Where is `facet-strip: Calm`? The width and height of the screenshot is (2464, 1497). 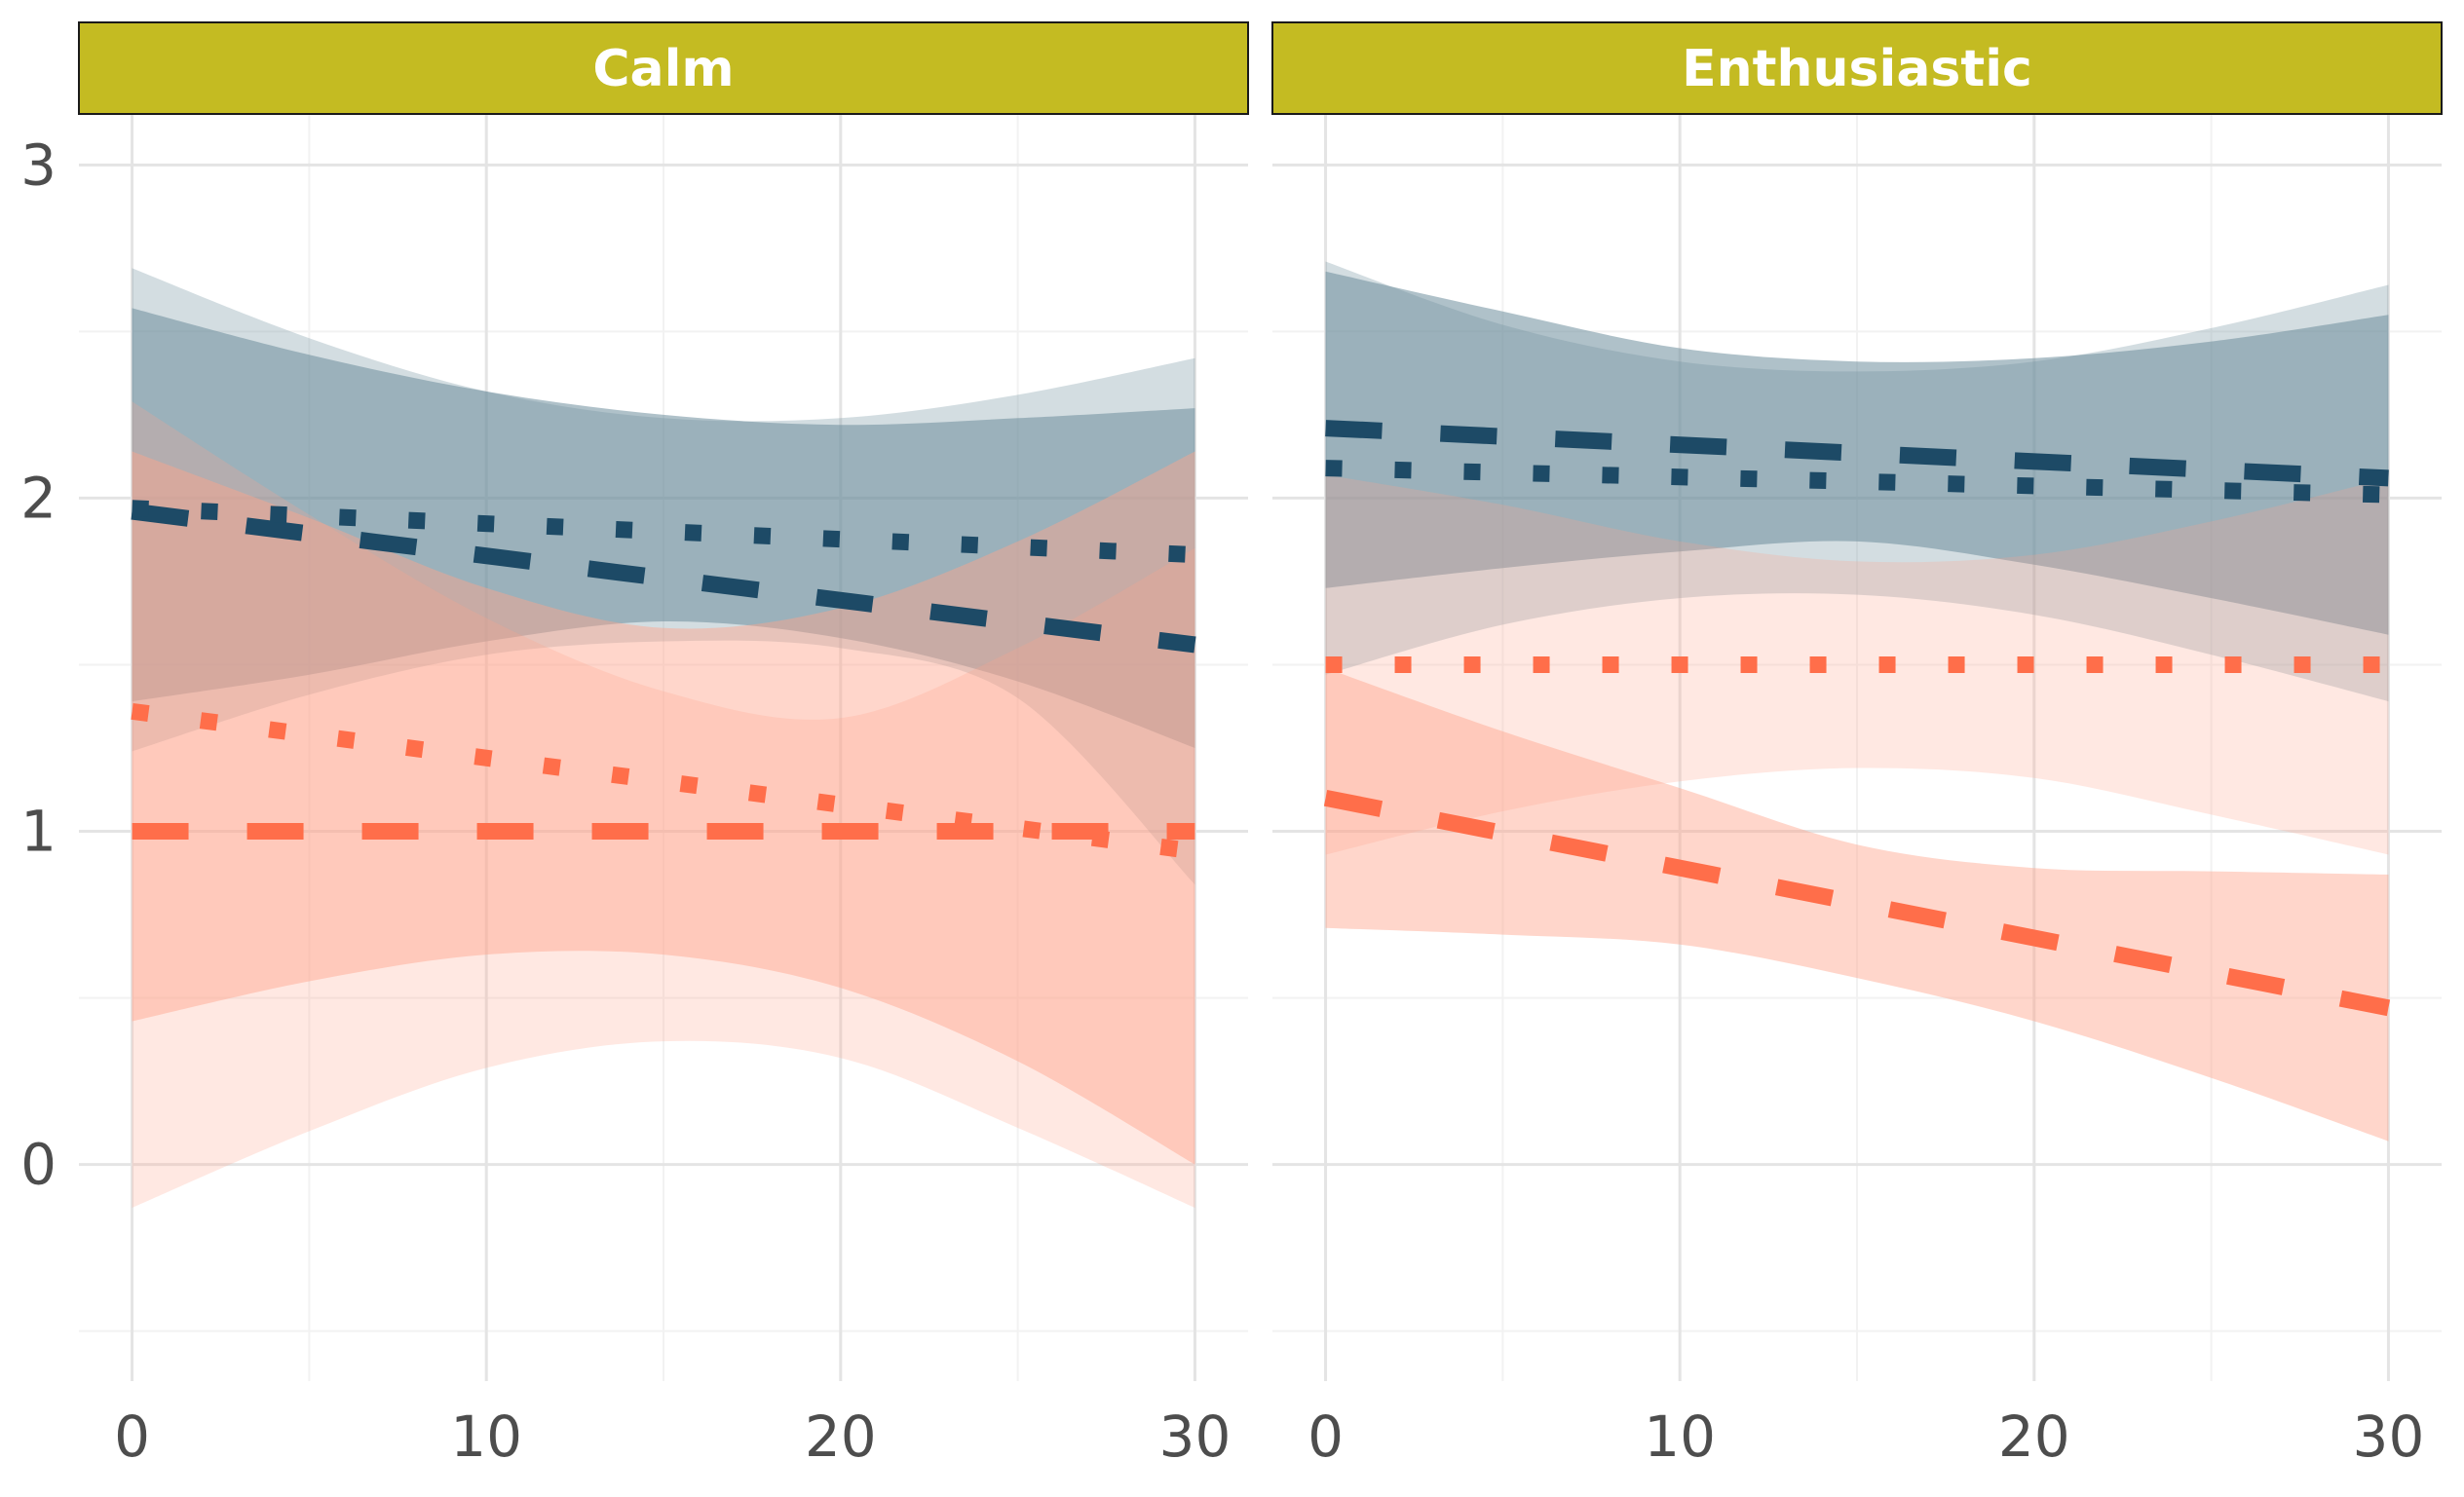 facet-strip: Calm is located at coordinates (663, 68).